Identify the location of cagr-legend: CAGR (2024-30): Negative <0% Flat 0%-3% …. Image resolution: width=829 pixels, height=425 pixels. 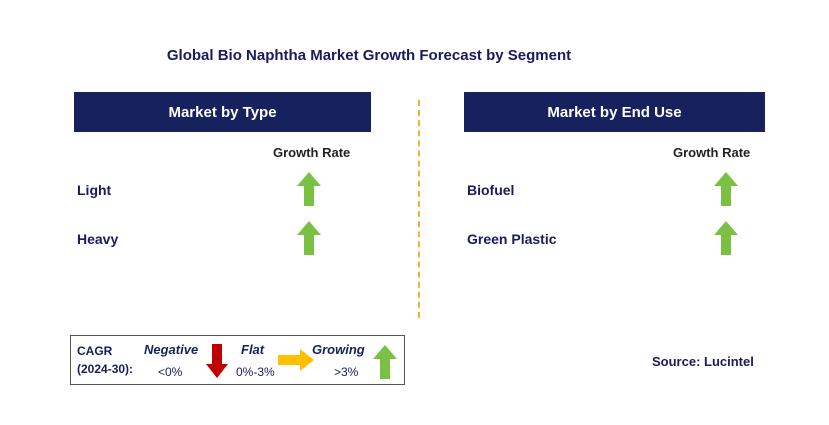
(237, 360).